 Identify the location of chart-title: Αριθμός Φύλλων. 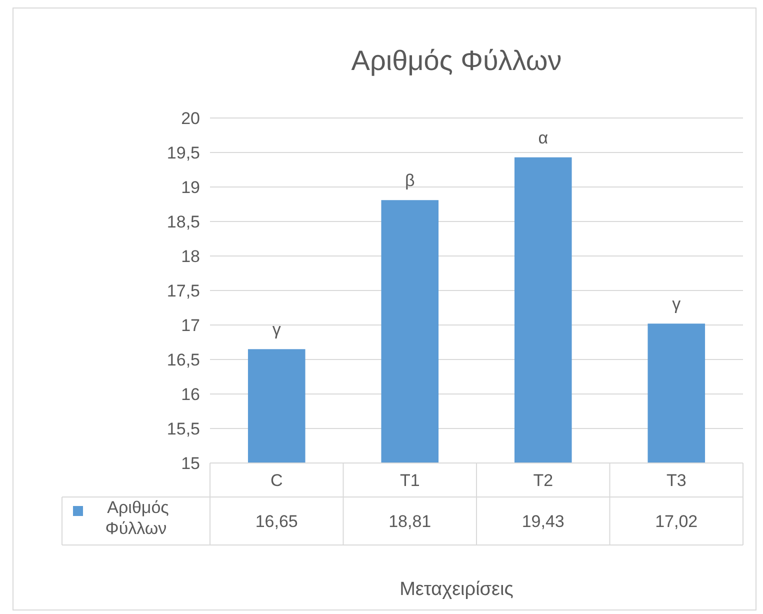
(456, 60).